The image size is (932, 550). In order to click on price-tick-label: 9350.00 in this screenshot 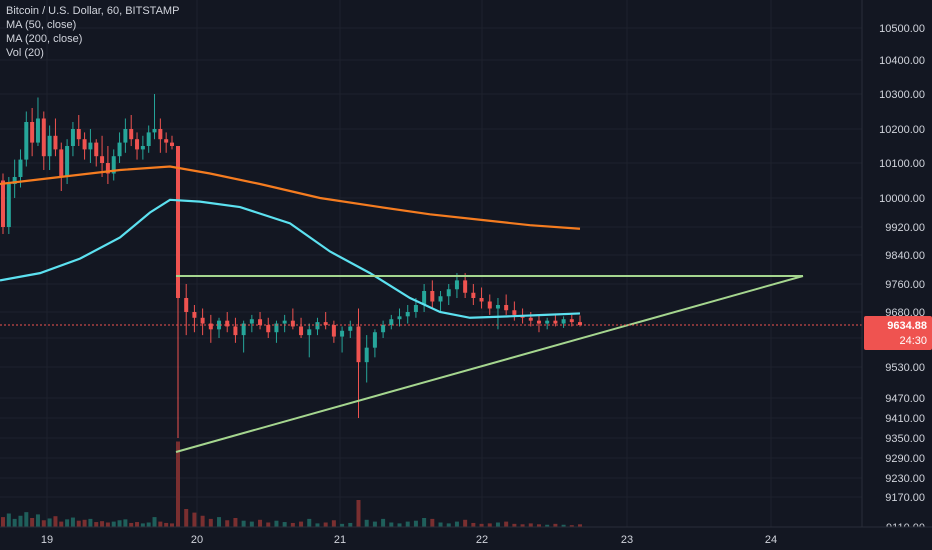, I will do `click(905, 439)`.